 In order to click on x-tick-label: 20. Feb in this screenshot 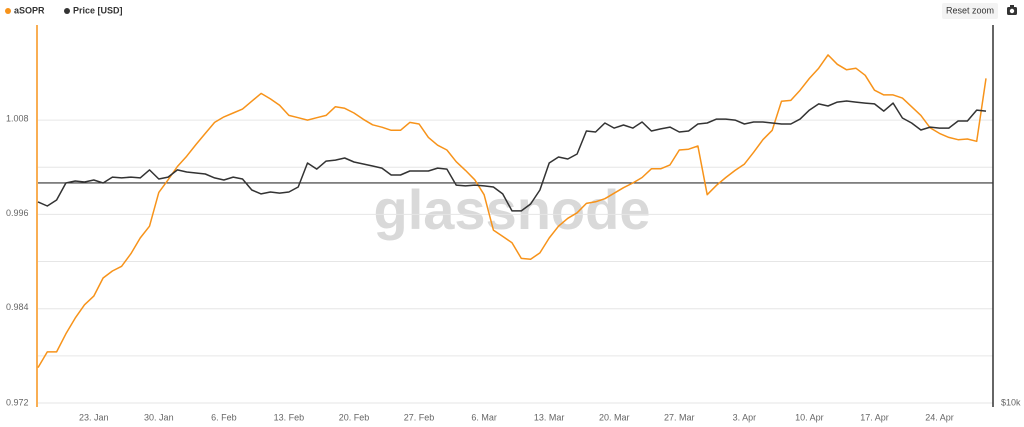, I will do `click(354, 417)`.